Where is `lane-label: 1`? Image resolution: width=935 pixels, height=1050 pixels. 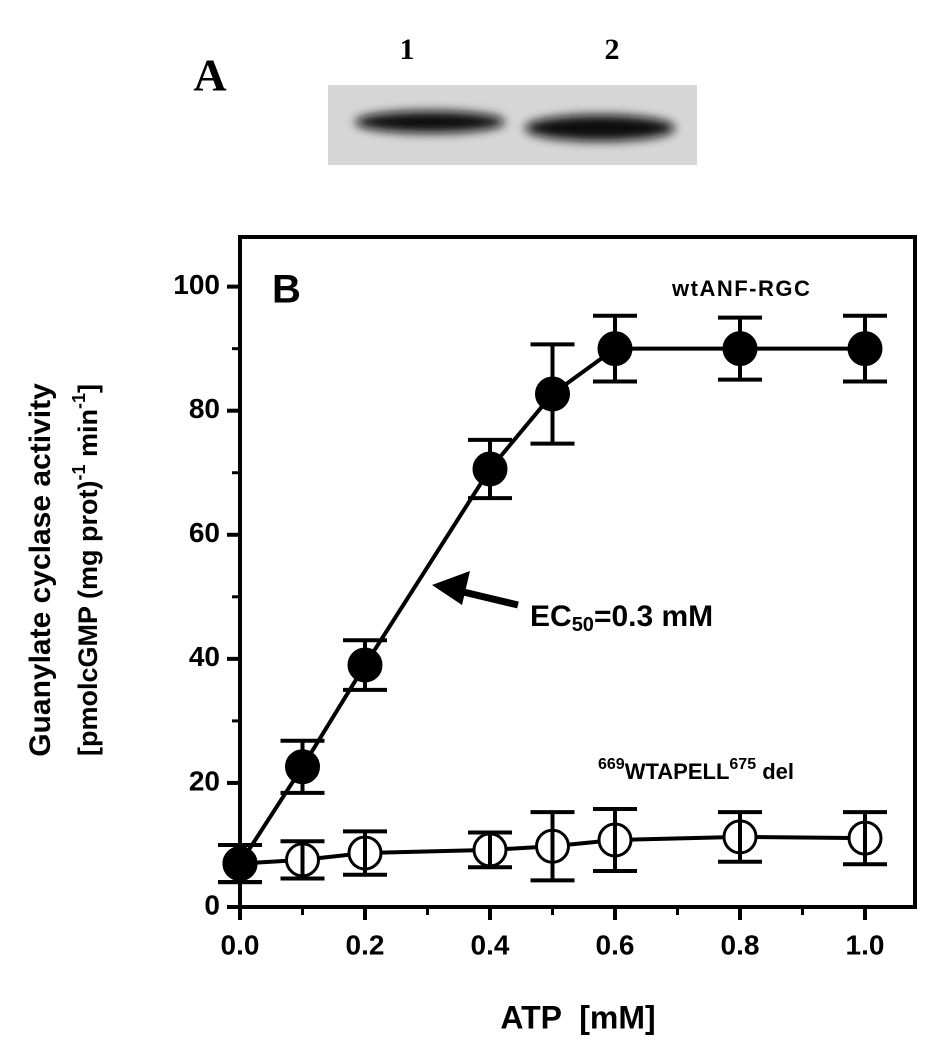 lane-label: 1 is located at coordinates (407, 49).